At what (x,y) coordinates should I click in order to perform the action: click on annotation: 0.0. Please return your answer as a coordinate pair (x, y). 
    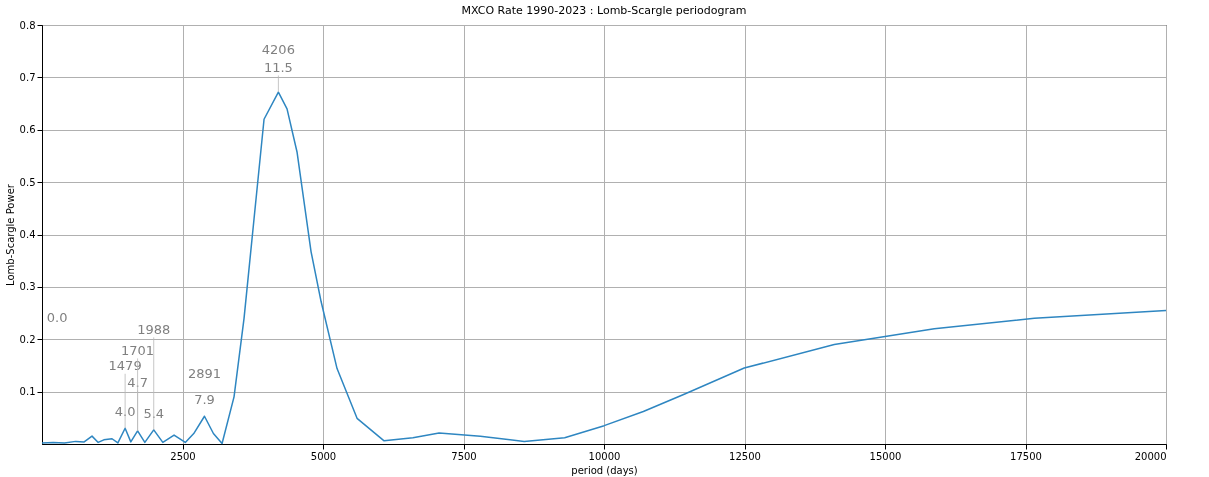
    Looking at the image, I should click on (57, 318).